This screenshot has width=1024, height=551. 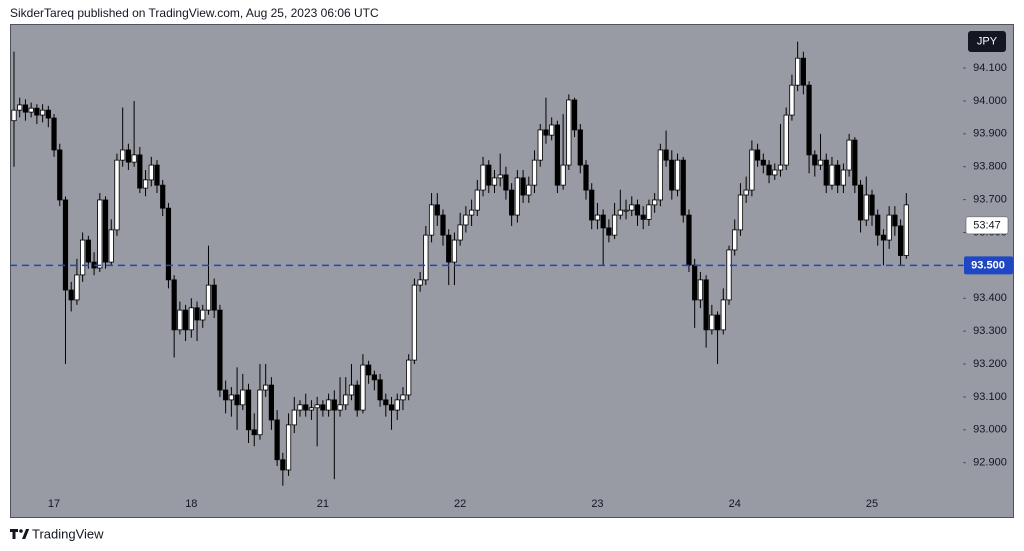 I want to click on y-tick-label: 92.900, so click(x=990, y=463).